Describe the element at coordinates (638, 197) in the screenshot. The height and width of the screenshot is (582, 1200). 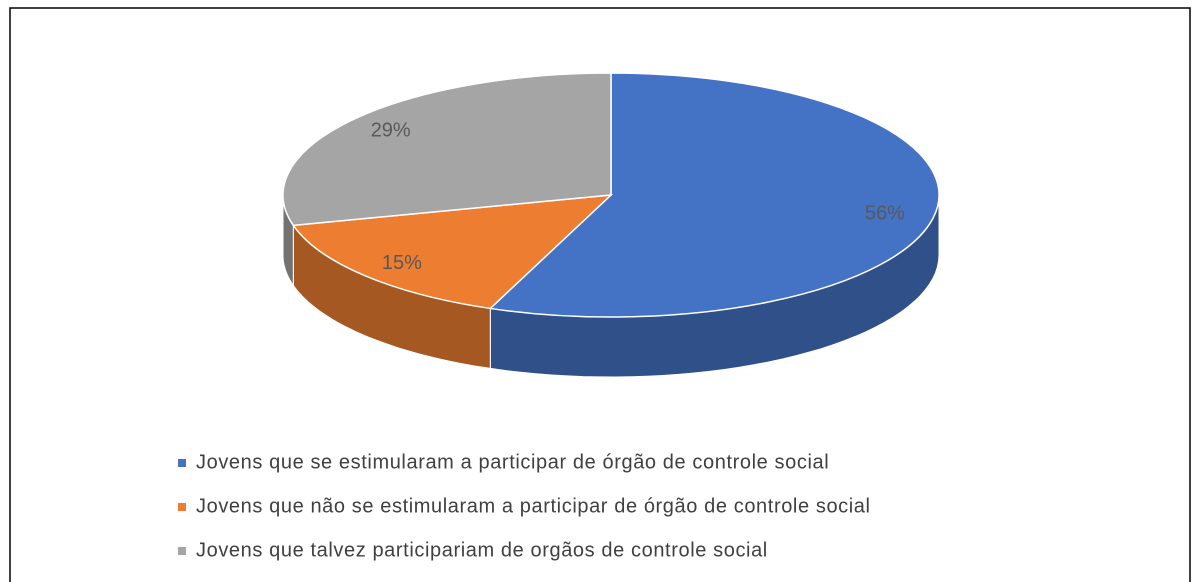
I see `data-labels: 56% 15% 29%` at that location.